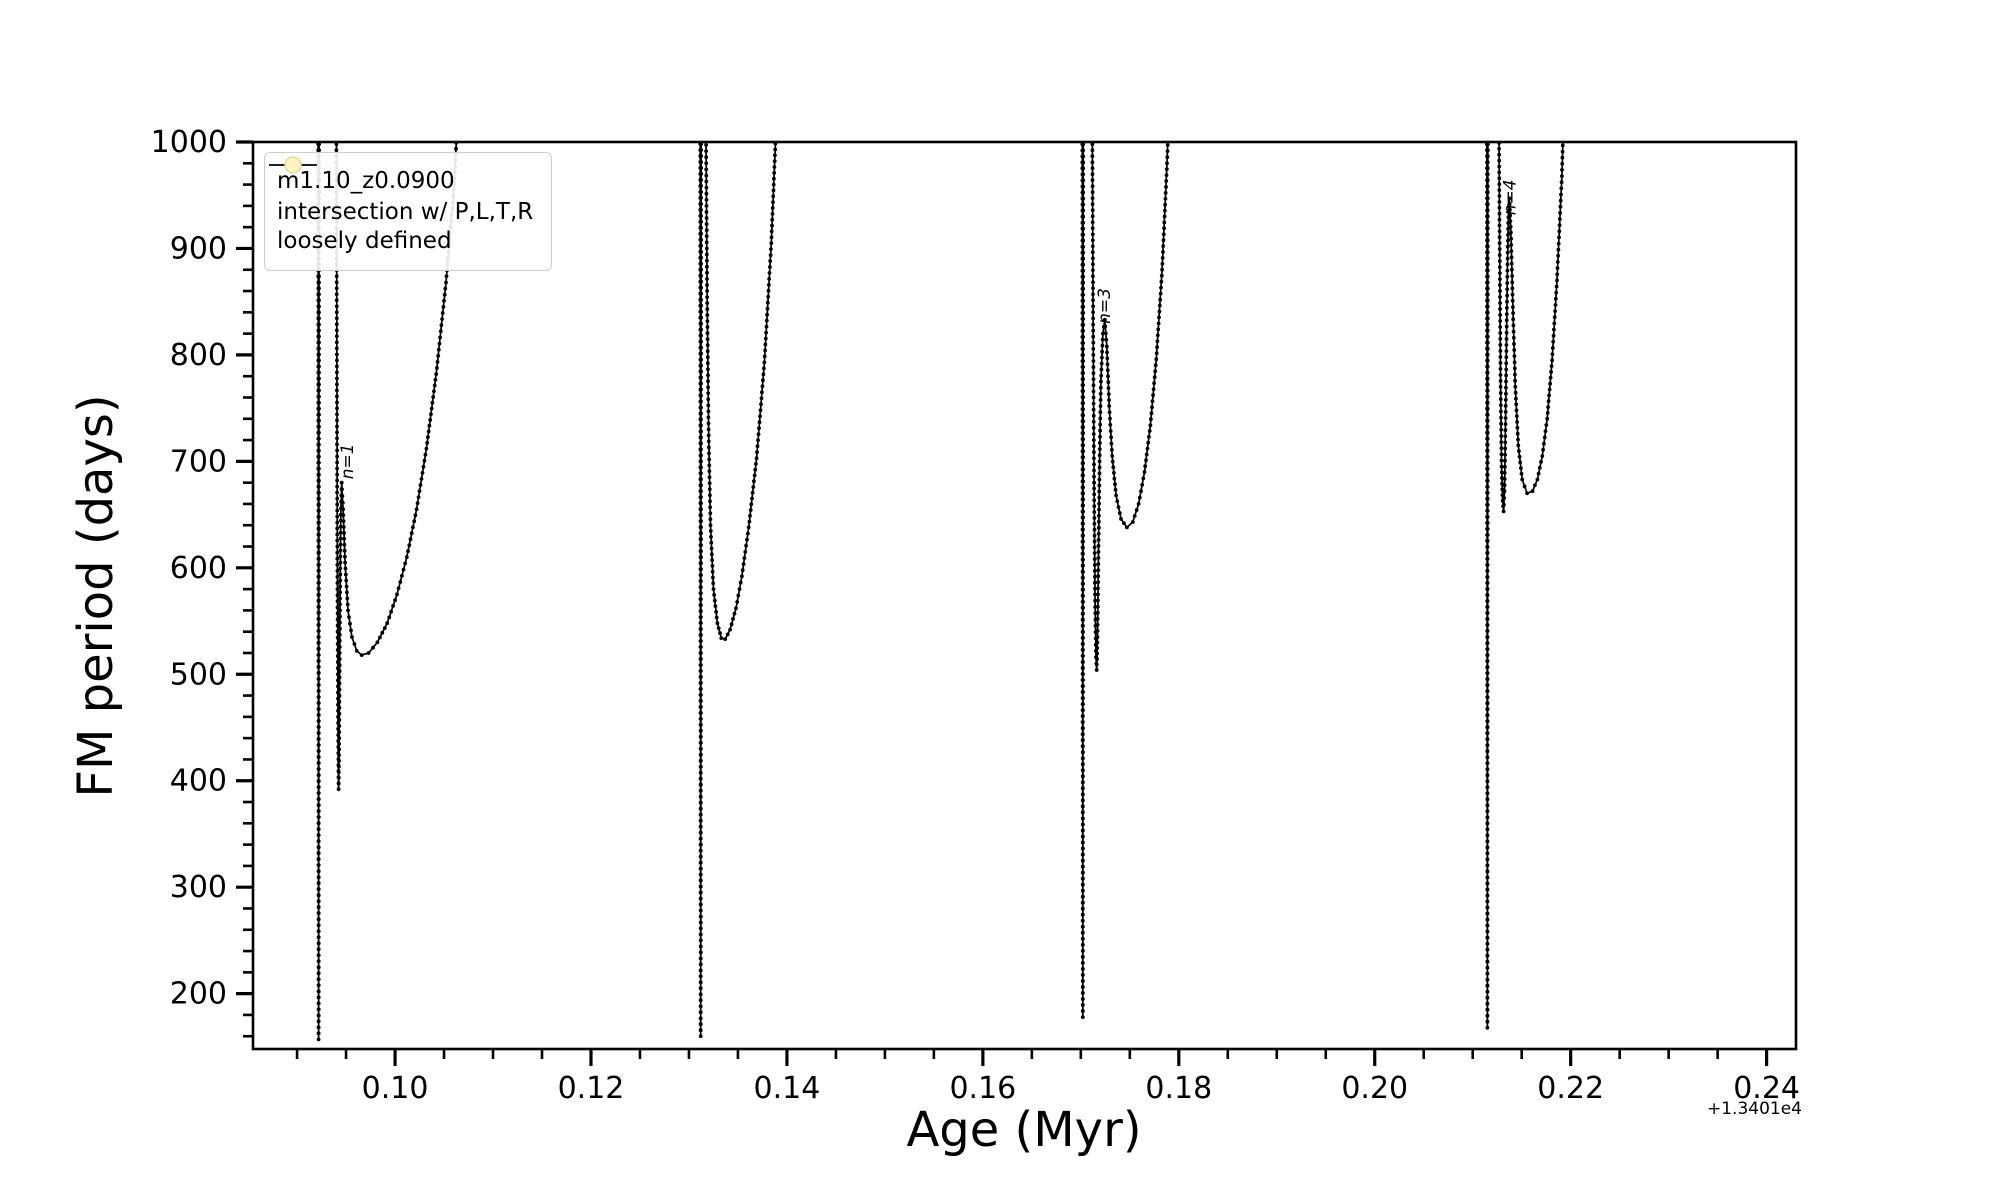 The image size is (2000, 1200). What do you see at coordinates (198, 887) in the screenshot?
I see `svg-text: 300` at bounding box center [198, 887].